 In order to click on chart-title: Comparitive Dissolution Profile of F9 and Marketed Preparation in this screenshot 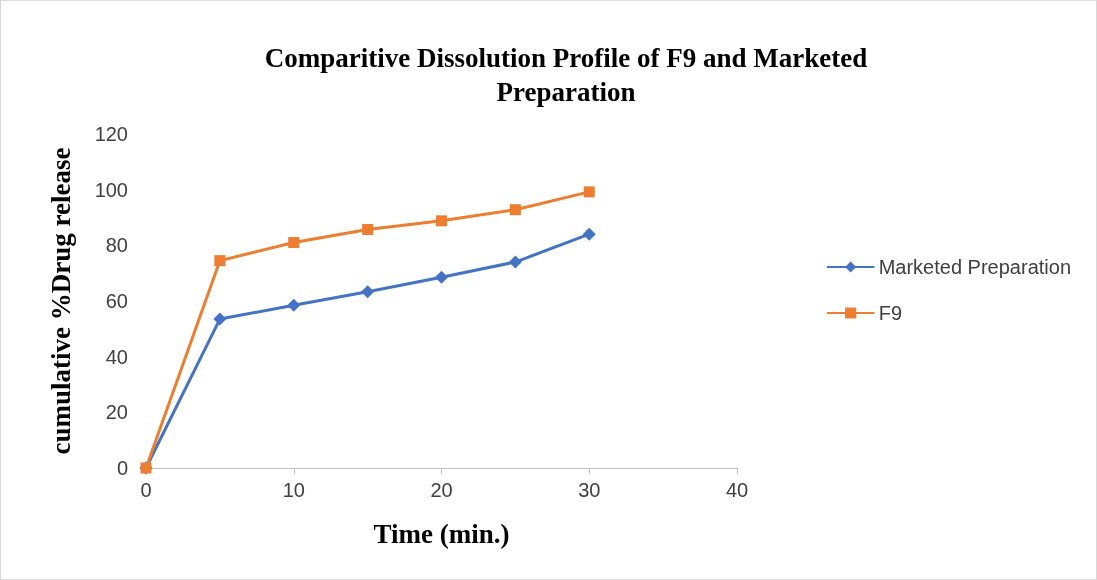, I will do `click(566, 75)`.